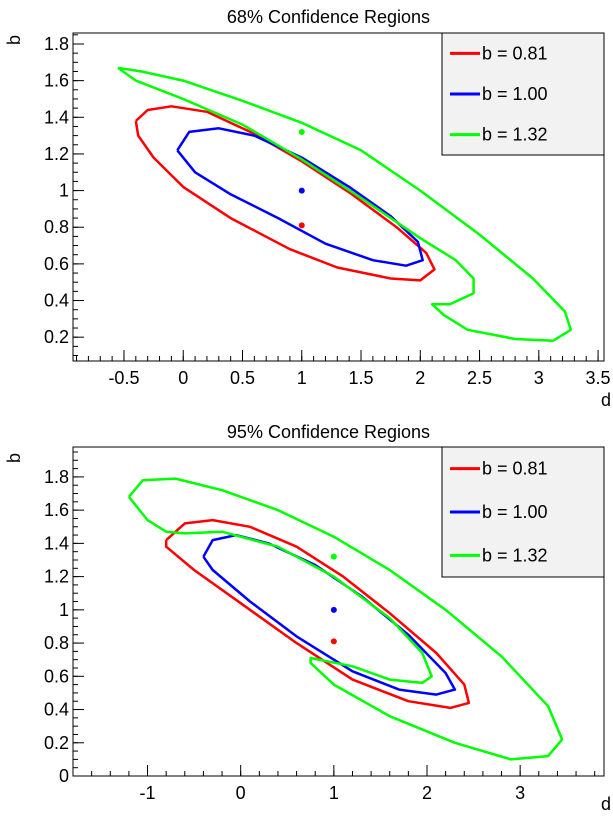 This screenshot has width=613, height=816. Describe the element at coordinates (123, 378) in the screenshot. I see `x-tick-label: -0.5` at that location.